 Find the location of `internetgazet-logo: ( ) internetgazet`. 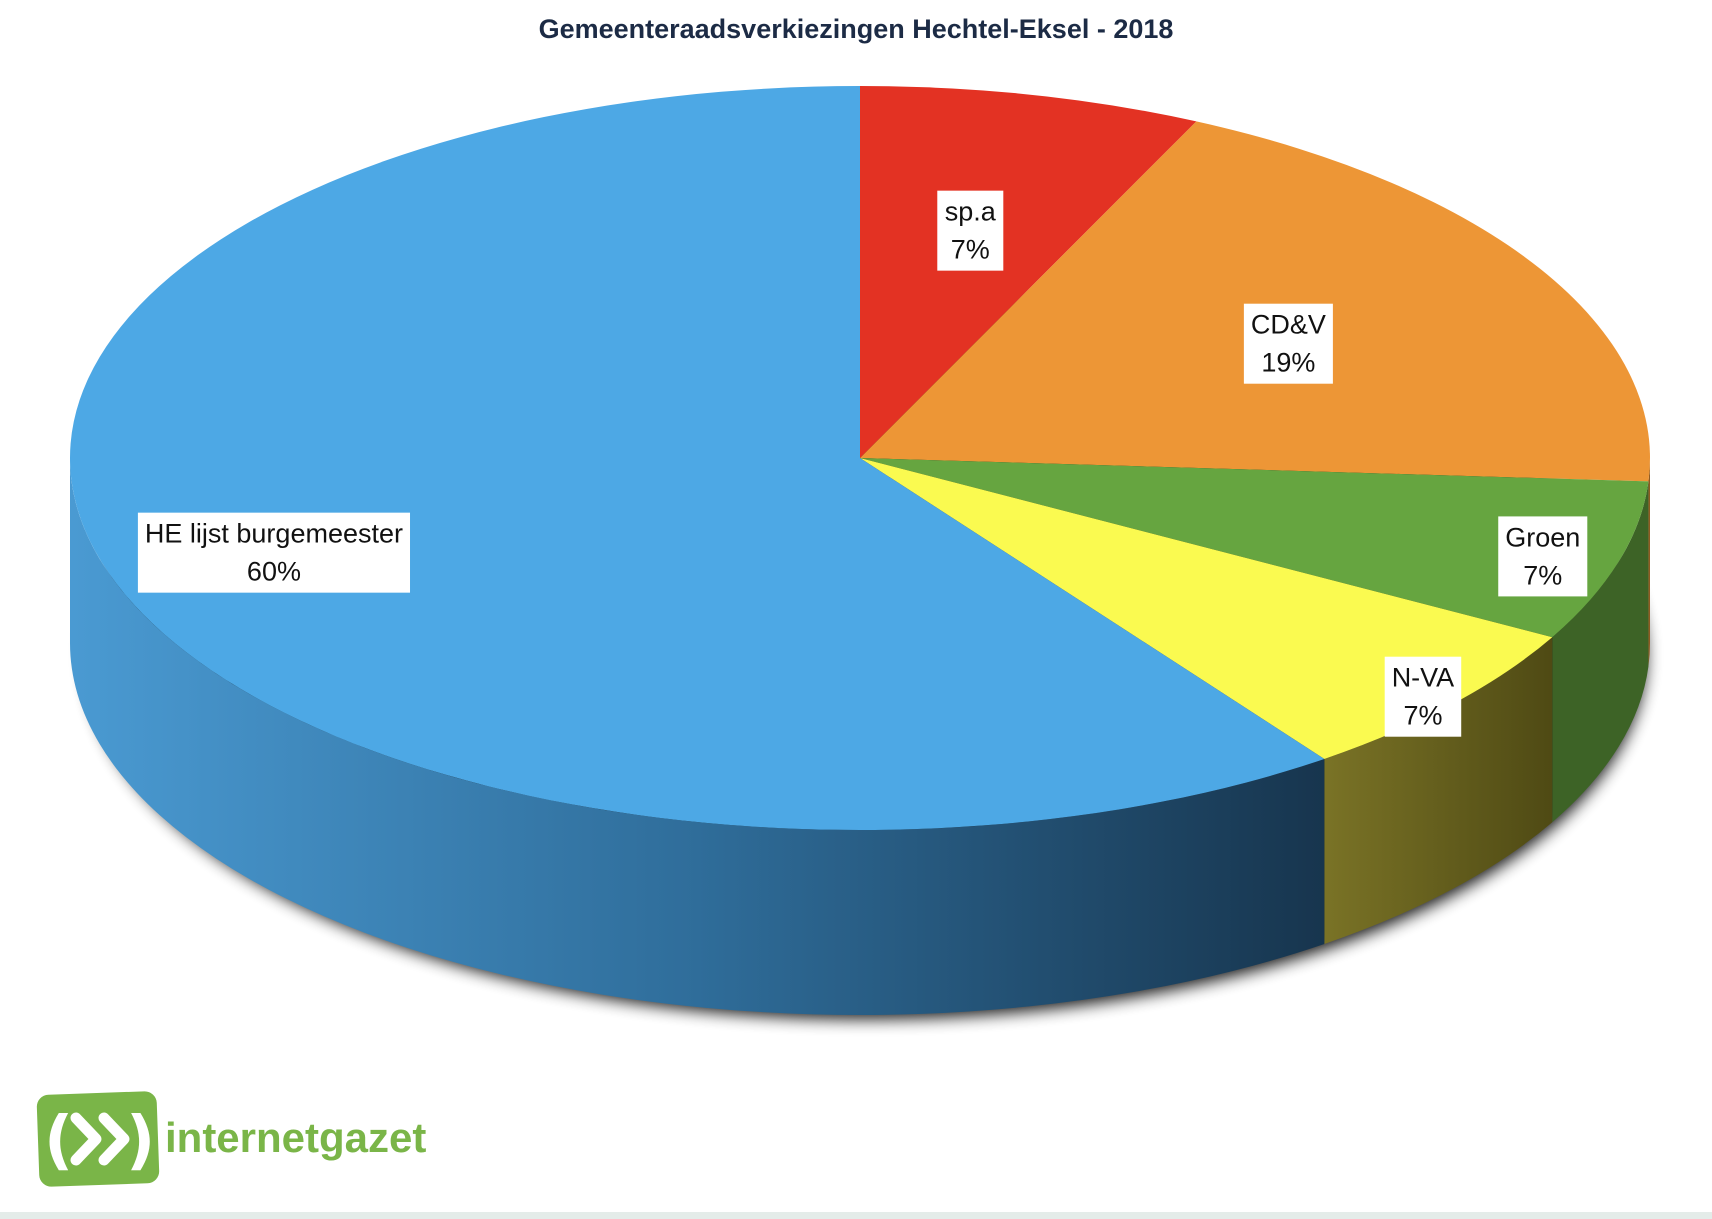

internetgazet-logo: ( ) internetgazet is located at coordinates (231, 1139).